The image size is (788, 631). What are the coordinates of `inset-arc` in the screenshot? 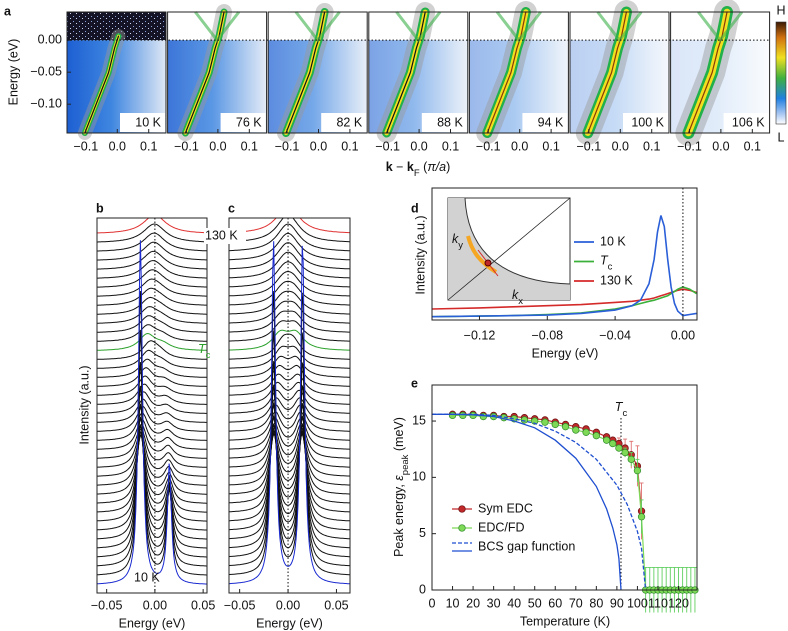 It's located at (482, 254).